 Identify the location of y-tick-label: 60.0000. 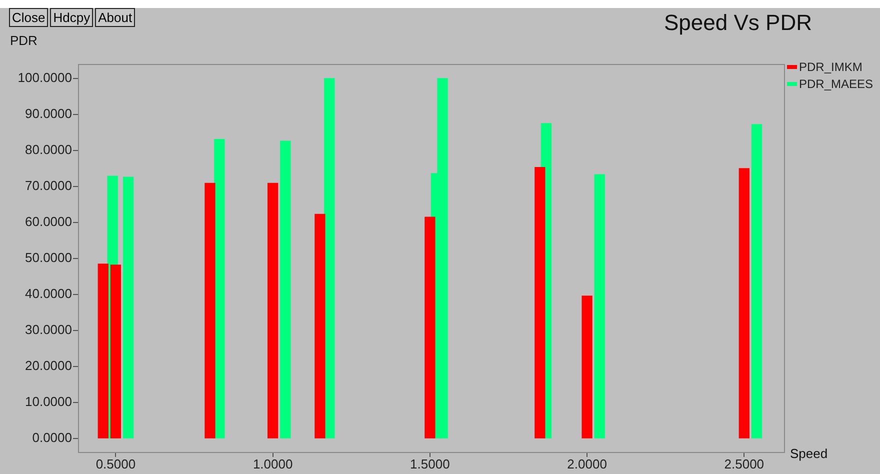
(48, 222).